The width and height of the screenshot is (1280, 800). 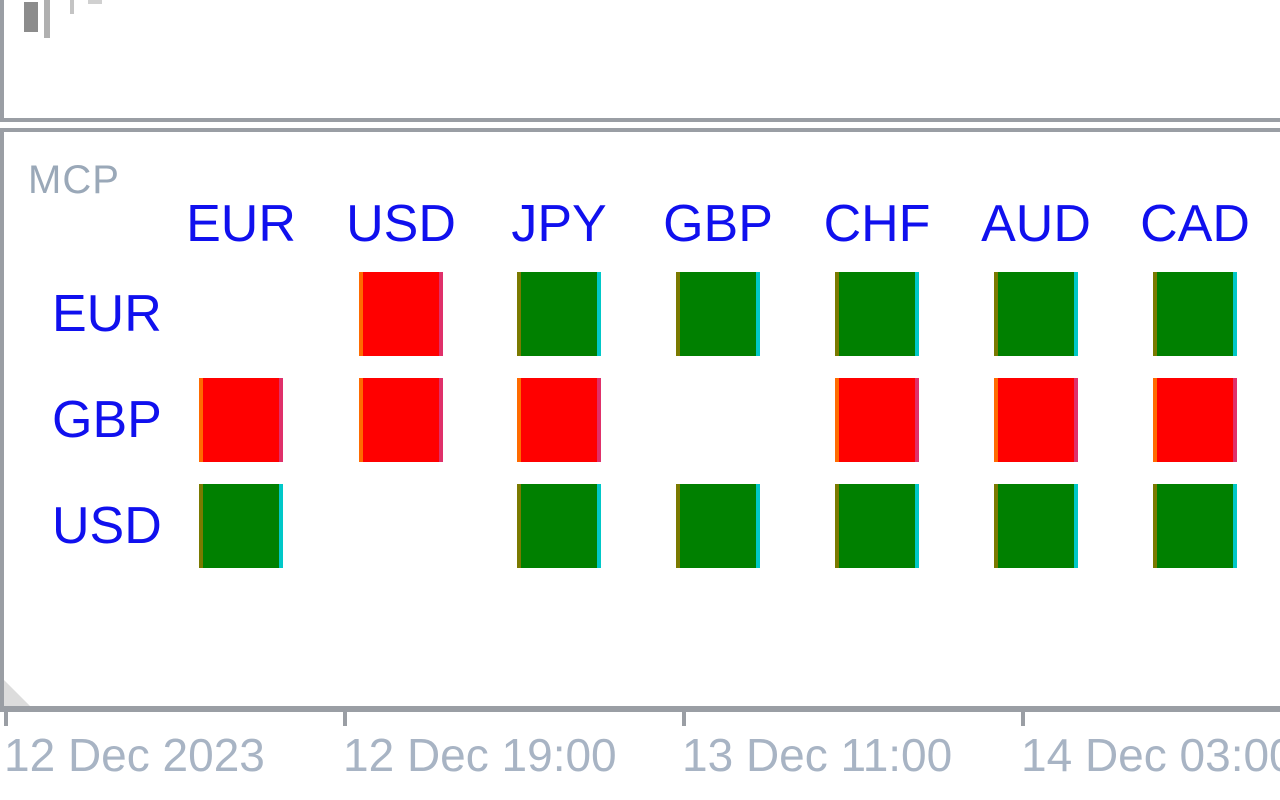 I want to click on cell-gbp-cad-negative, so click(x=1195, y=420).